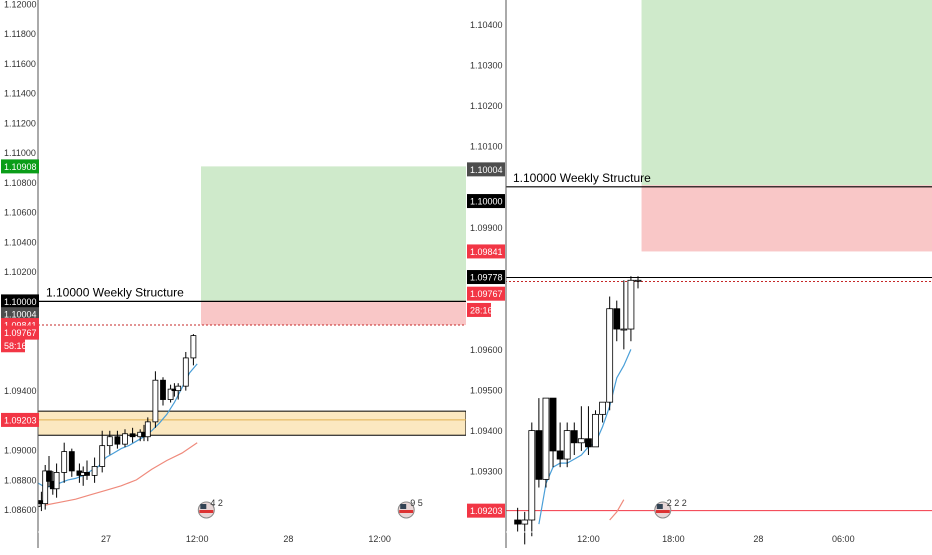 The height and width of the screenshot is (555, 932). Describe the element at coordinates (486, 431) in the screenshot. I see `y-tick-label: 1.09400` at that location.